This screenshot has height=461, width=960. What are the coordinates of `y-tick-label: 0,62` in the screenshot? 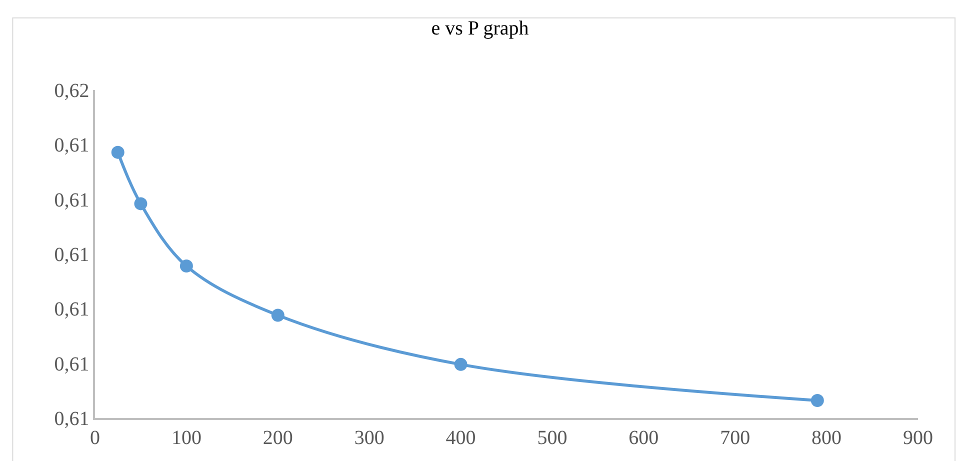 It's located at (72, 91).